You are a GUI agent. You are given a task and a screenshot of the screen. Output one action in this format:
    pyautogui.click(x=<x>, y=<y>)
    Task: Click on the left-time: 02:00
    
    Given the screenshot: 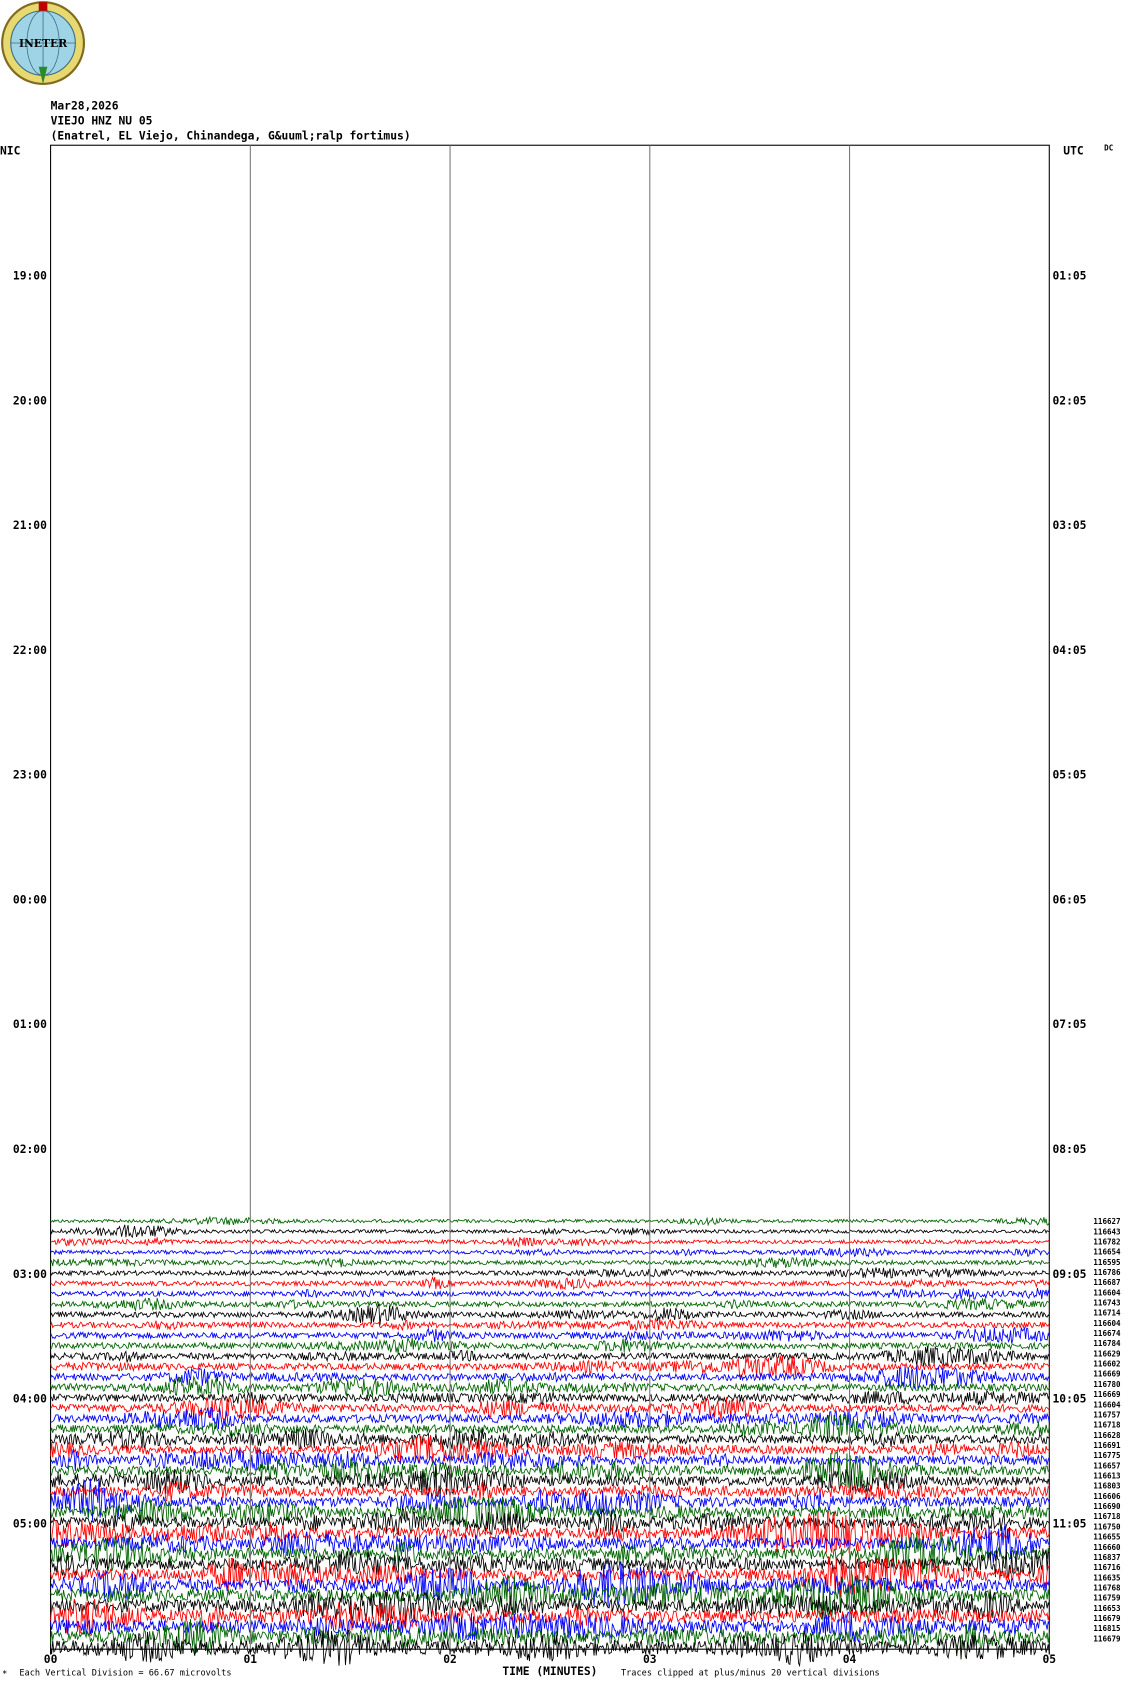 What is the action you would take?
    pyautogui.click(x=30, y=1149)
    